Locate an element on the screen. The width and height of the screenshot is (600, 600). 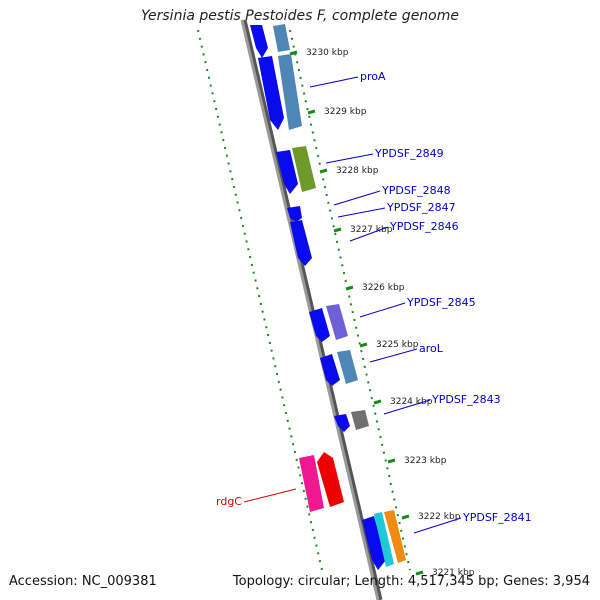
tick-label: 3223 kbp is located at coordinates (425, 461).